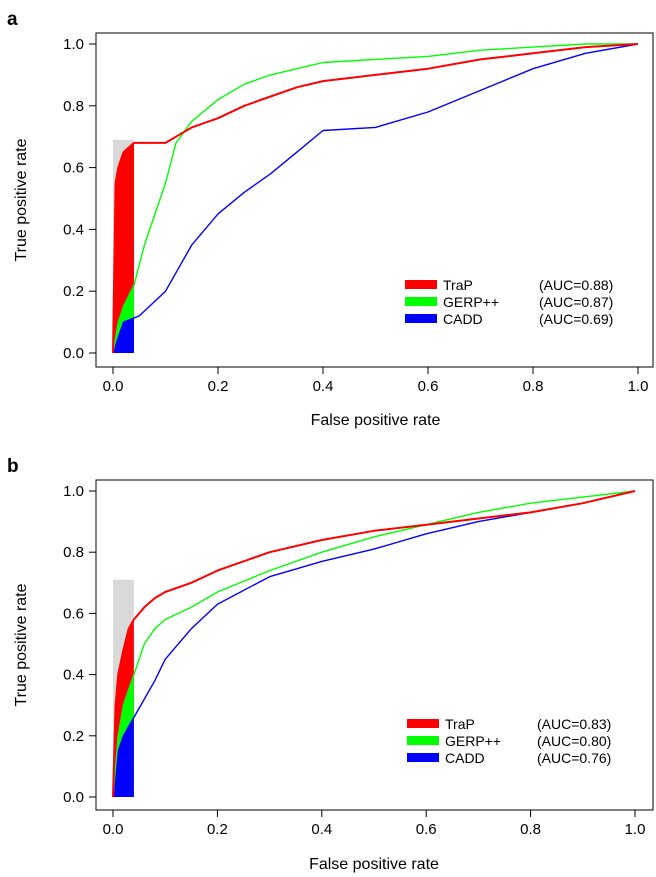 The height and width of the screenshot is (877, 656). What do you see at coordinates (576, 302) in the screenshot?
I see `legend-auc-gerppp: (AUC=0.87)` at bounding box center [576, 302].